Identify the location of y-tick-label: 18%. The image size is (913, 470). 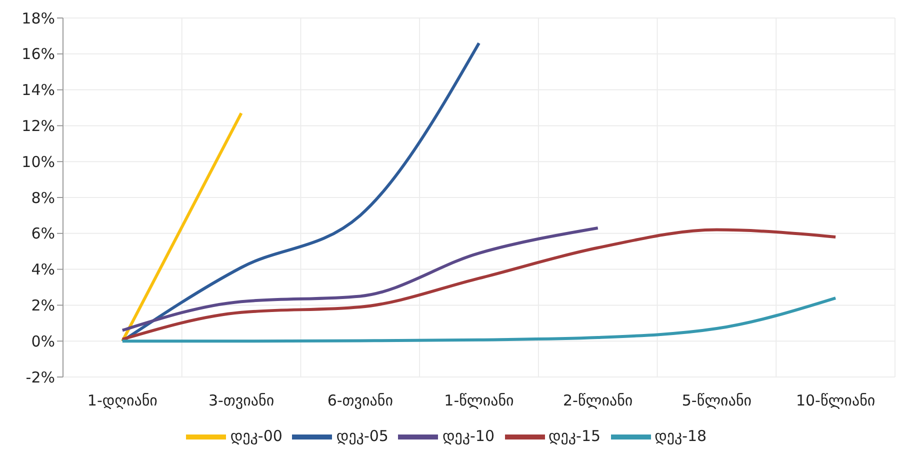
(38, 18).